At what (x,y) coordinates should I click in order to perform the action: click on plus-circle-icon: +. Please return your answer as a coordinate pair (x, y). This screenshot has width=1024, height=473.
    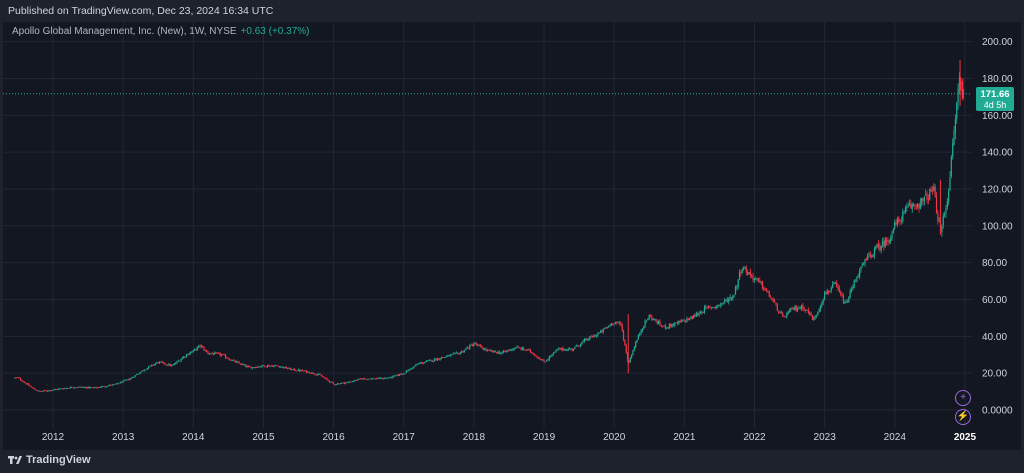
    Looking at the image, I should click on (963, 398).